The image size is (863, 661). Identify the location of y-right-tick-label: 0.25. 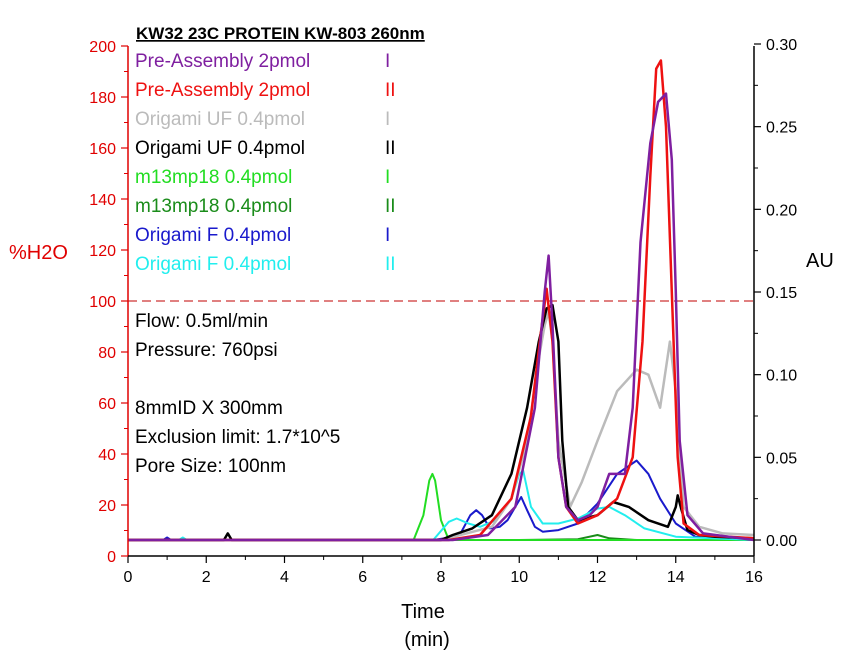
(781, 128).